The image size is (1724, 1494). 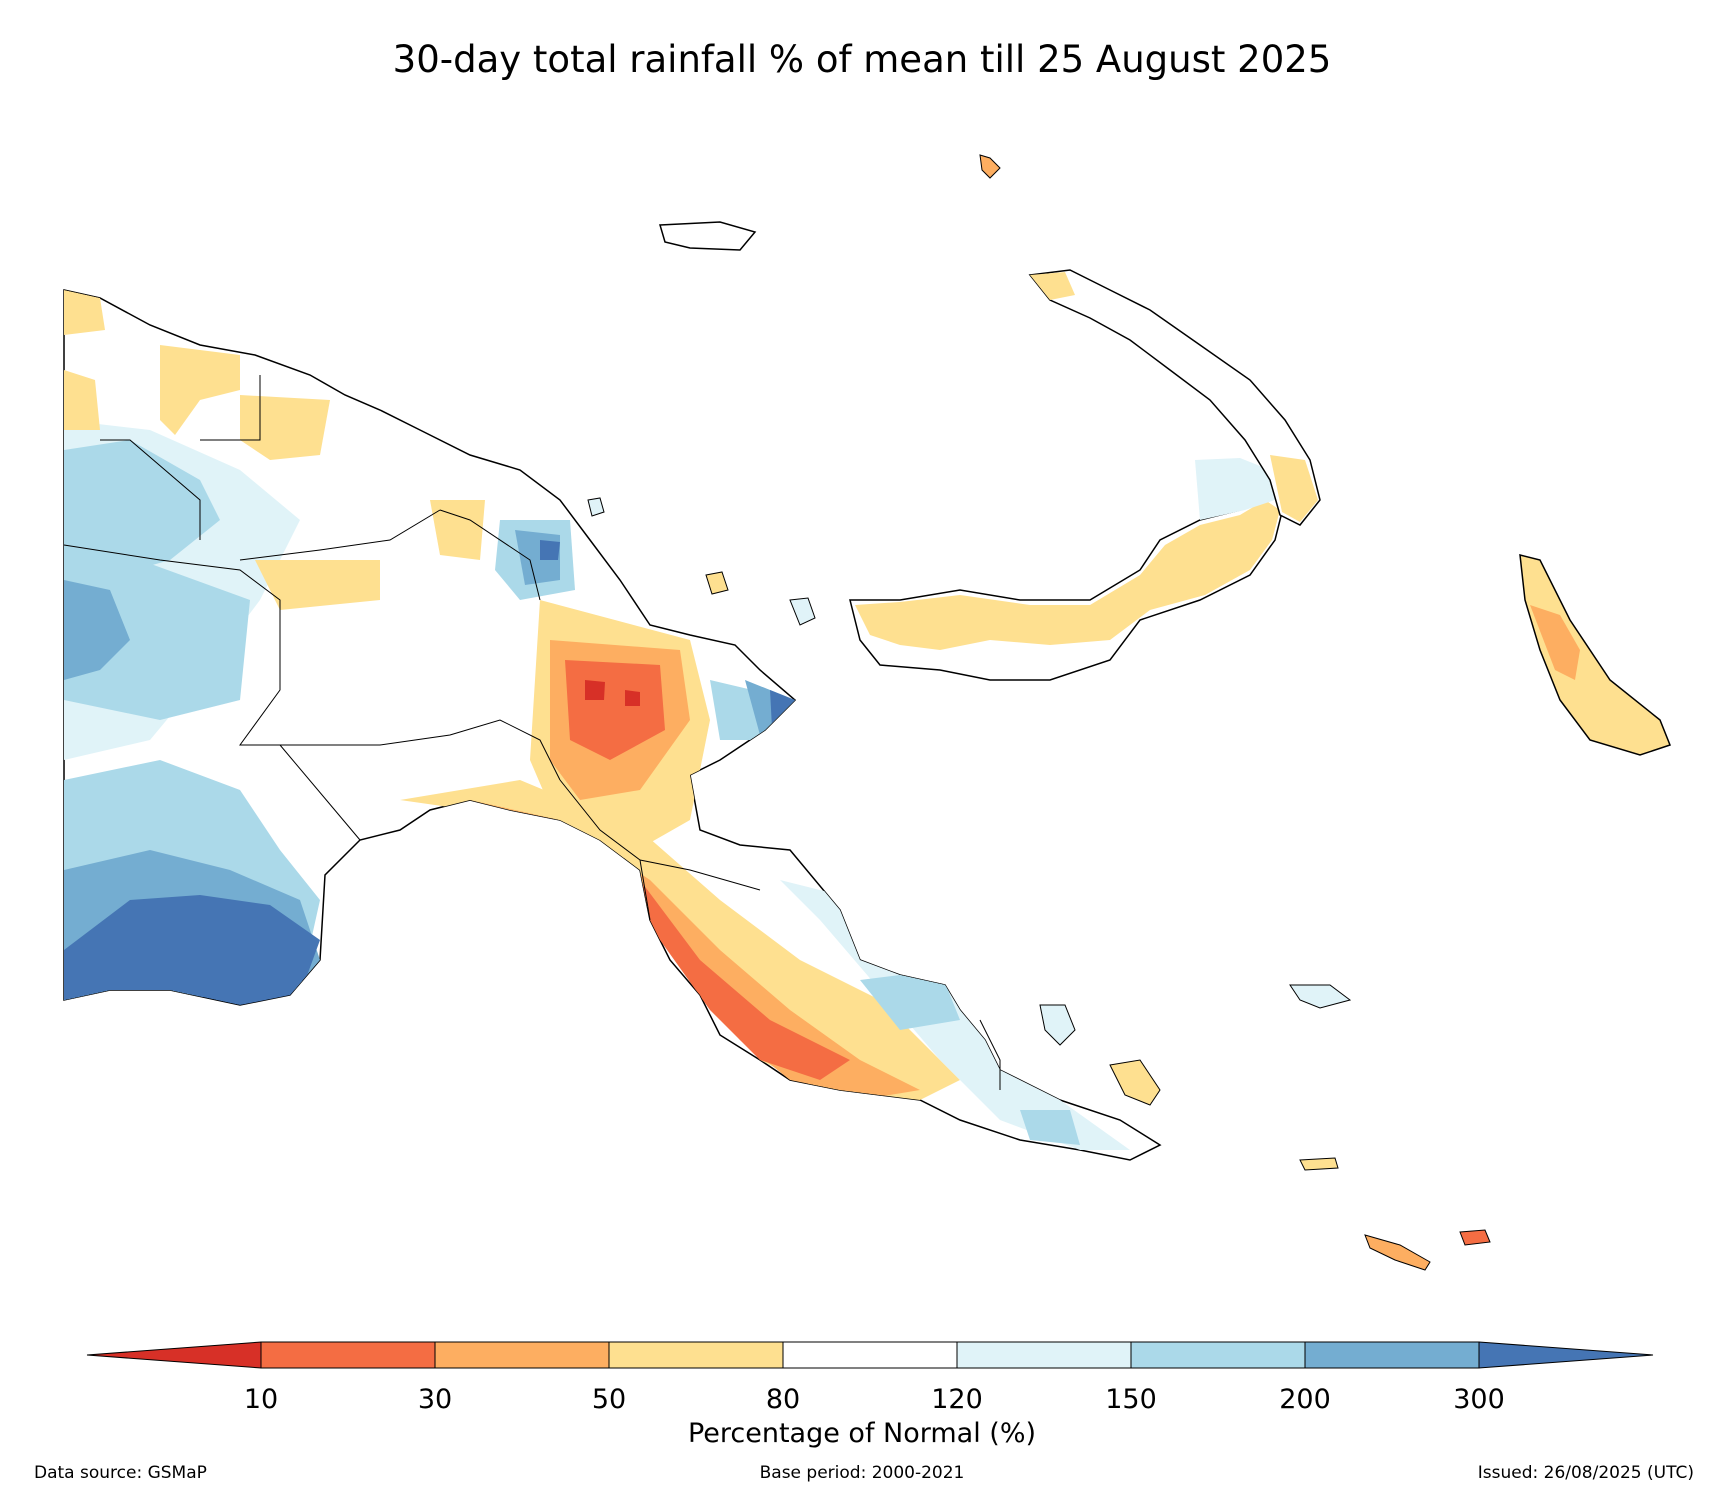 I want to click on colorbar, so click(x=870, y=1355).